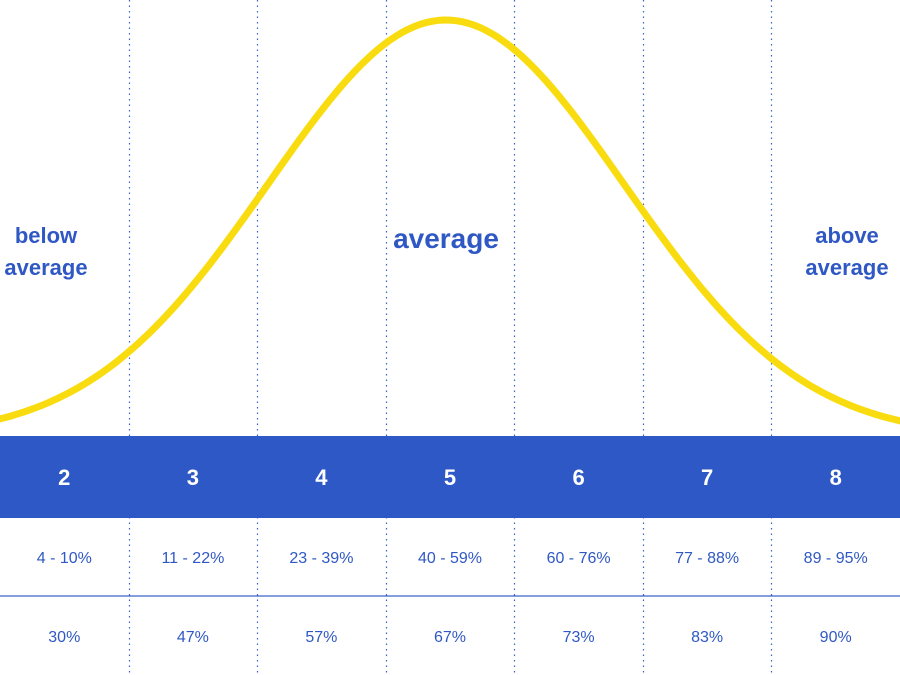 The height and width of the screenshot is (675, 900). I want to click on range-cell: 40 - 59%, so click(450, 558).